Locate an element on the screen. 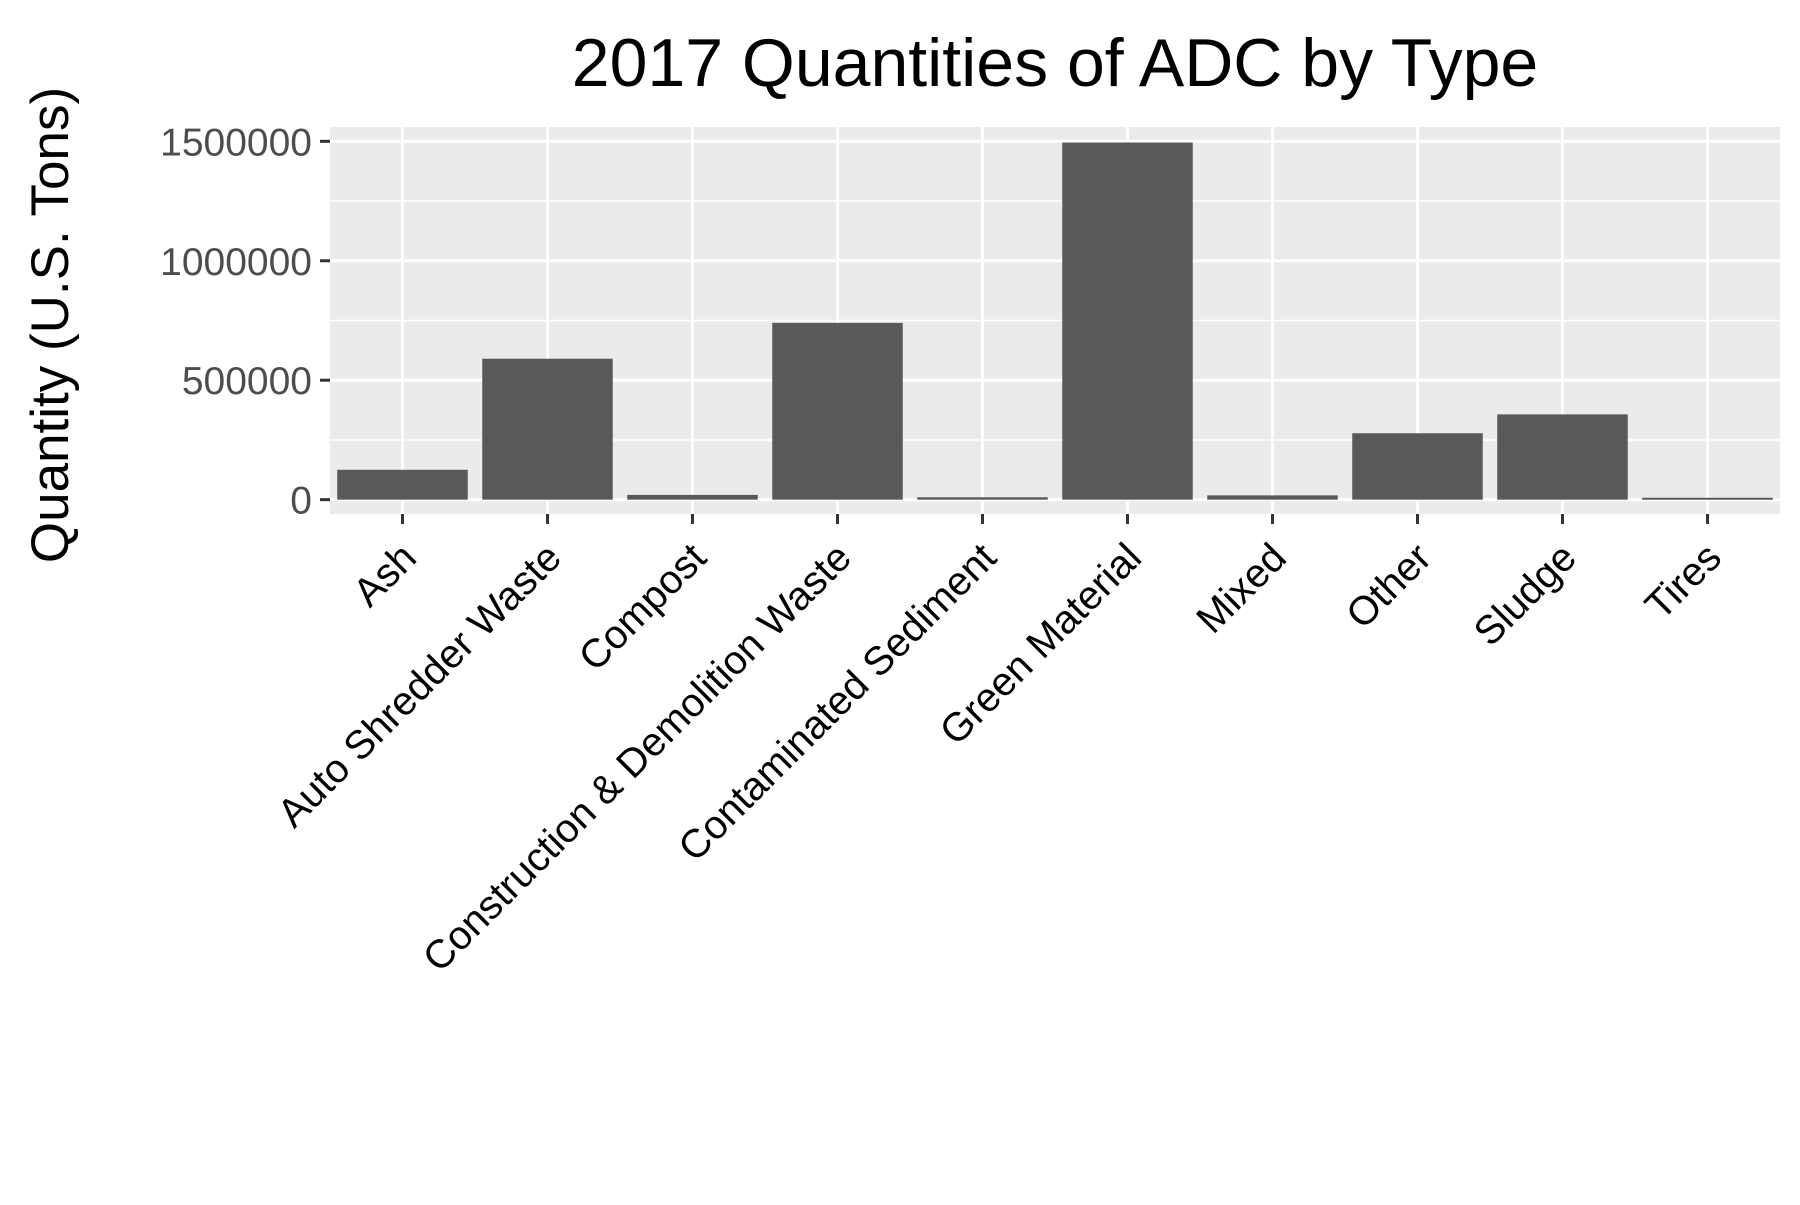 This screenshot has height=1205, width=1800. chart-title: 2017 Quantities of ADC by Type is located at coordinates (1055, 63).